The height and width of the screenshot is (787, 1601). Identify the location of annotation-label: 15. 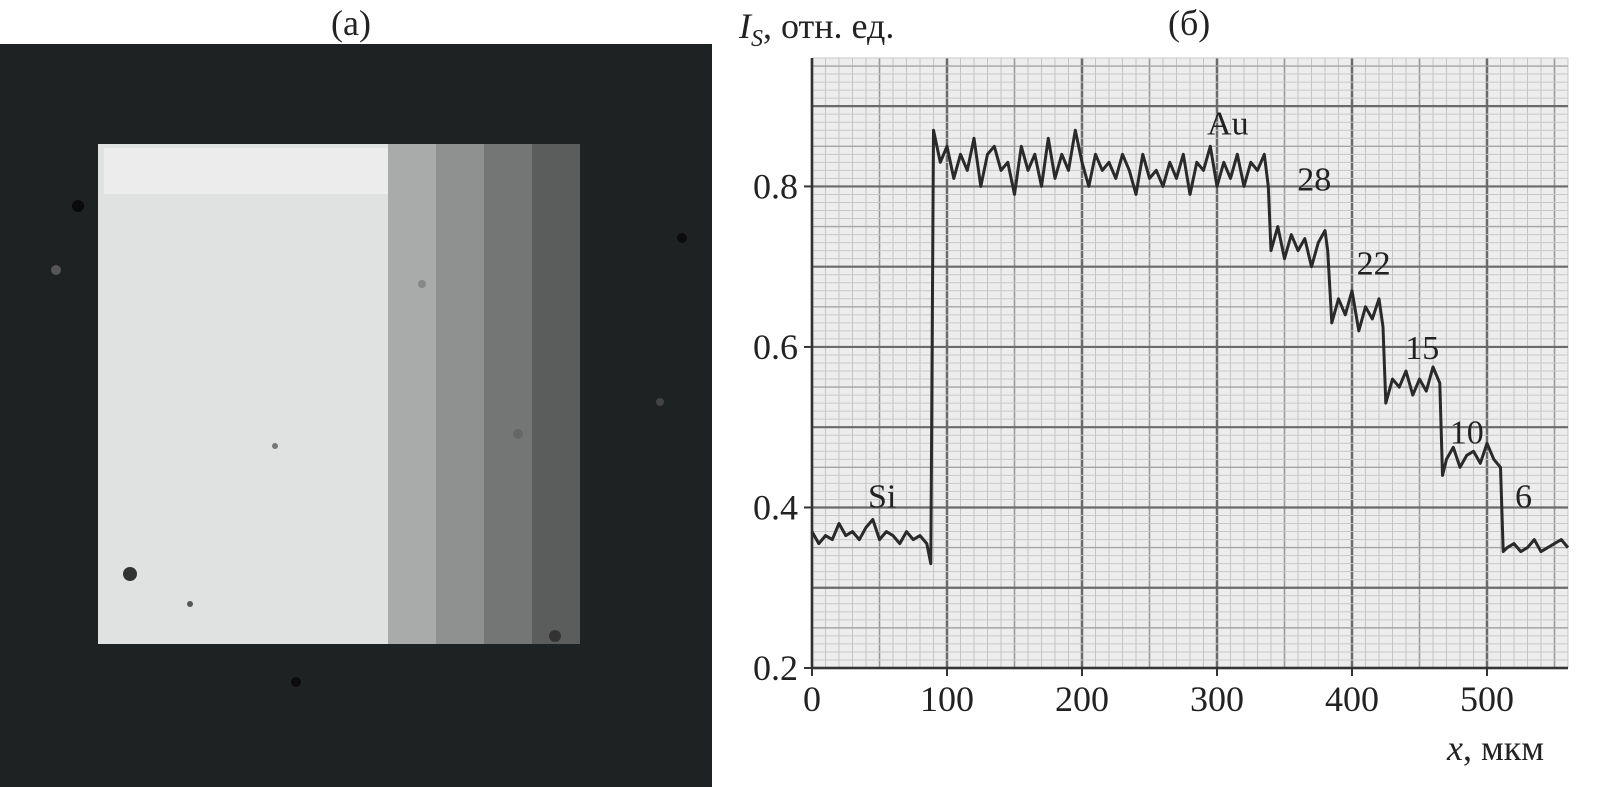
(1422, 348).